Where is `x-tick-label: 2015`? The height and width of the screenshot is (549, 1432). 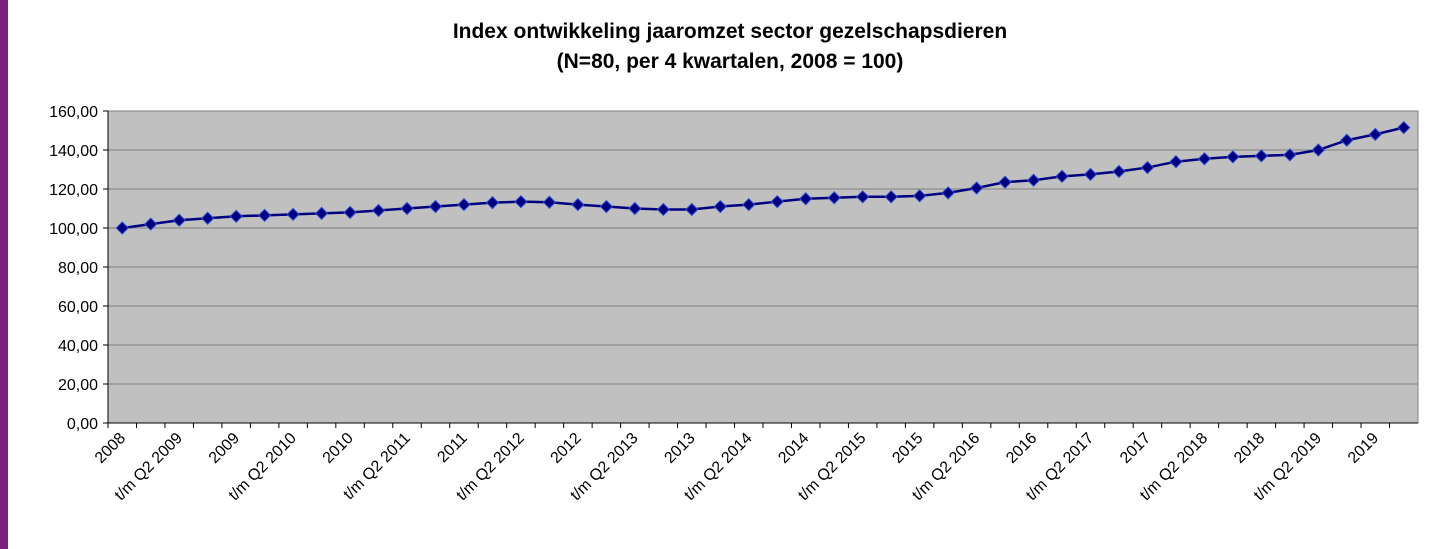 x-tick-label: 2015 is located at coordinates (907, 448).